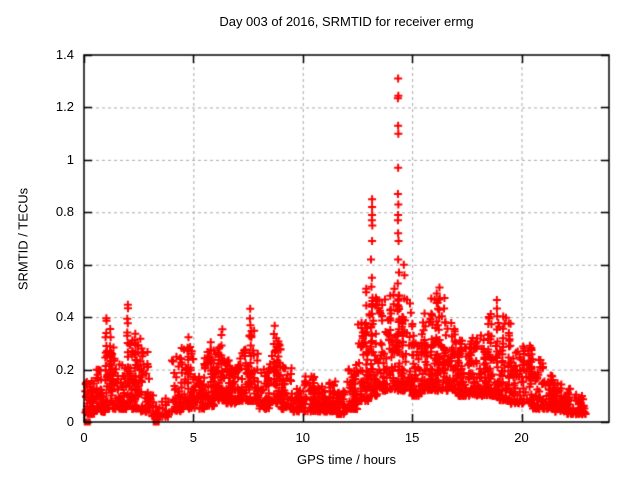 This screenshot has height=480, width=640. Describe the element at coordinates (302, 437) in the screenshot. I see `x-tick-label: 10` at that location.